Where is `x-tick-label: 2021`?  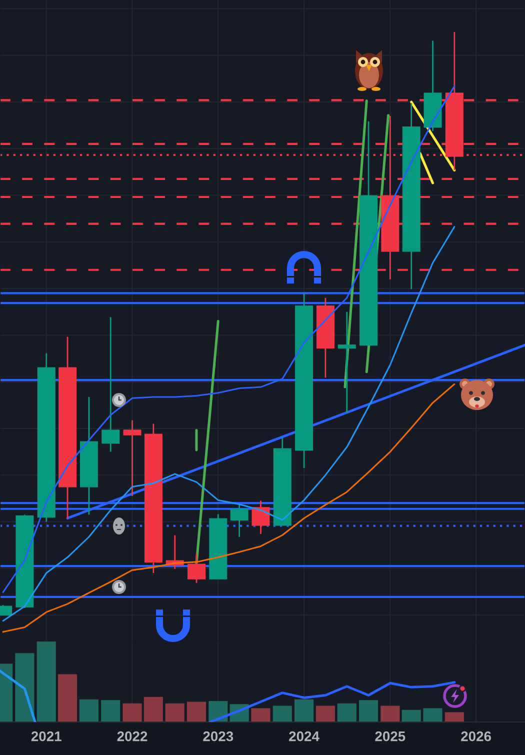 x-tick-label: 2021 is located at coordinates (46, 736).